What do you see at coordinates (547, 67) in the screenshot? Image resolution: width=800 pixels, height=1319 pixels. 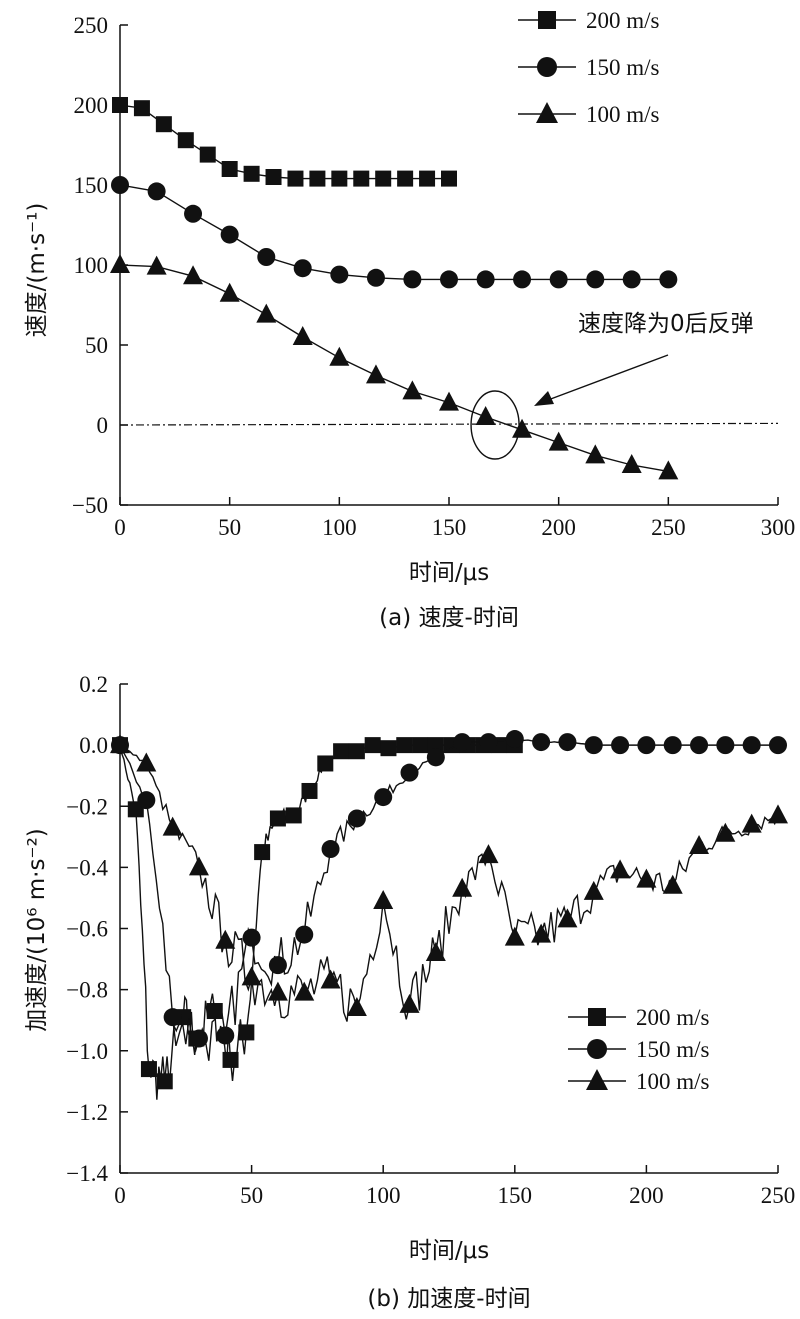 I see `legend-marker-circle` at bounding box center [547, 67].